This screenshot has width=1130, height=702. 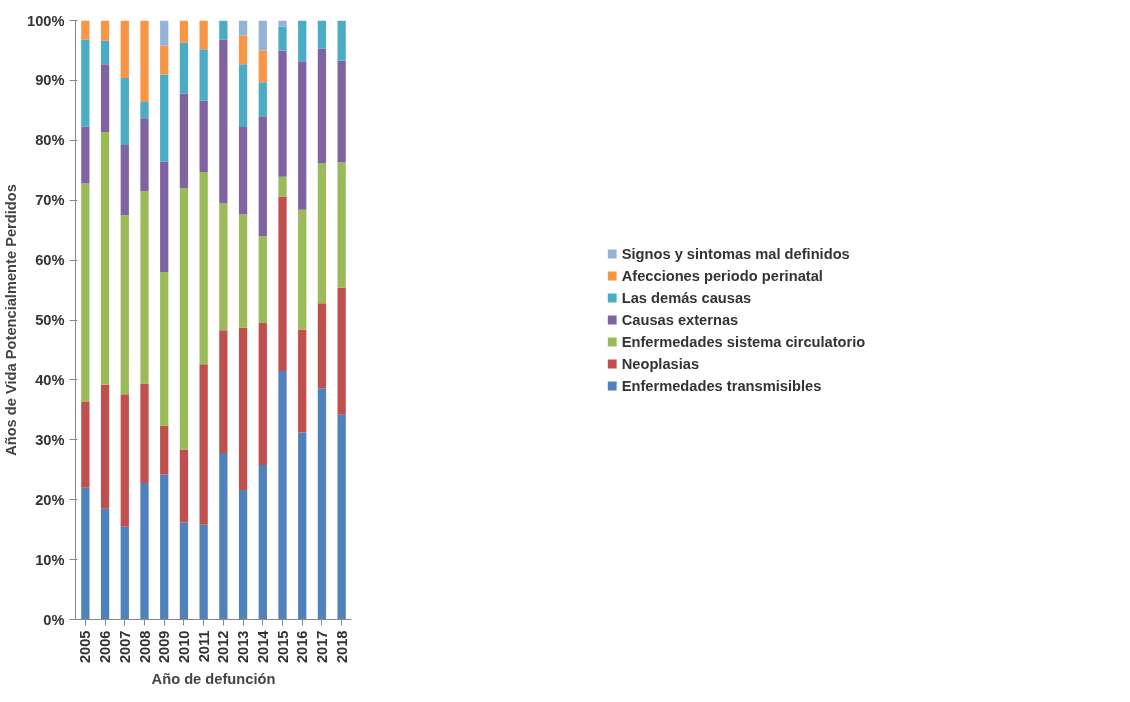 I want to click on y-tick-label: 70%, so click(x=50, y=200).